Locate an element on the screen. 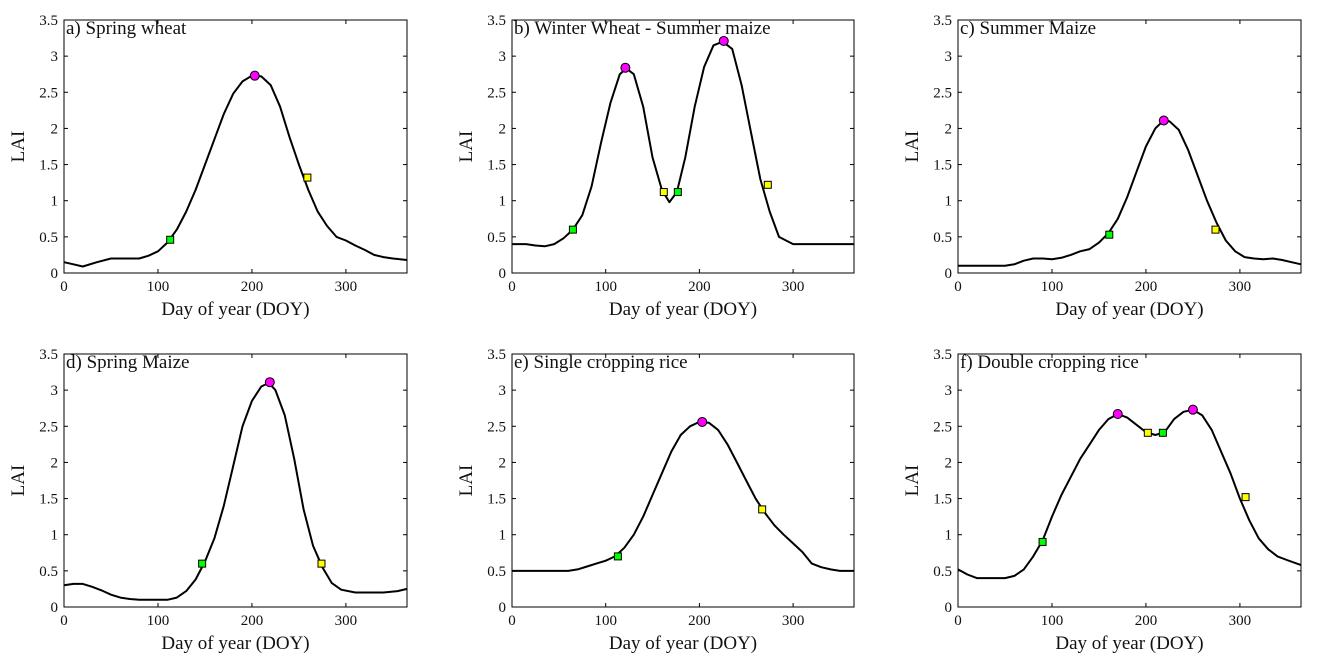 The height and width of the screenshot is (662, 1332). panel-title: a) Spring wheat is located at coordinates (126, 28).